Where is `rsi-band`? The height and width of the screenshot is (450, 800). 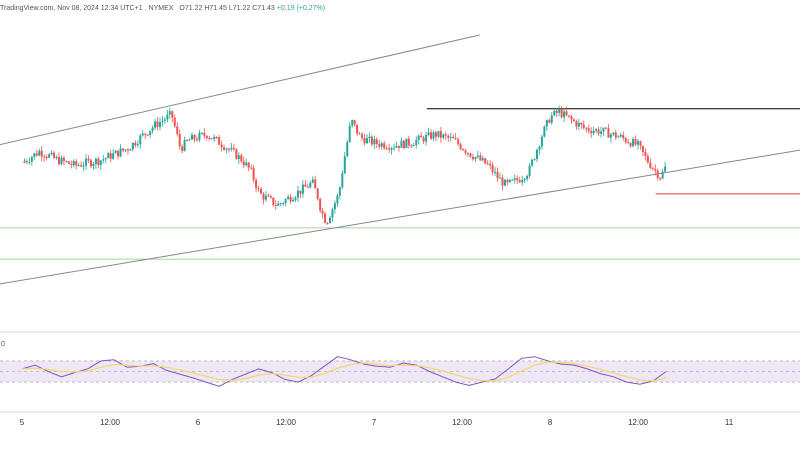
rsi-band is located at coordinates (400, 371).